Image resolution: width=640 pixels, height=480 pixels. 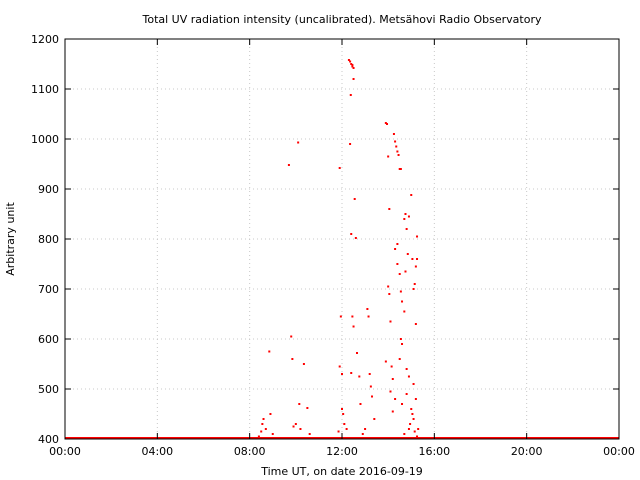 I want to click on x-tick-label: 12:00, so click(x=342, y=451).